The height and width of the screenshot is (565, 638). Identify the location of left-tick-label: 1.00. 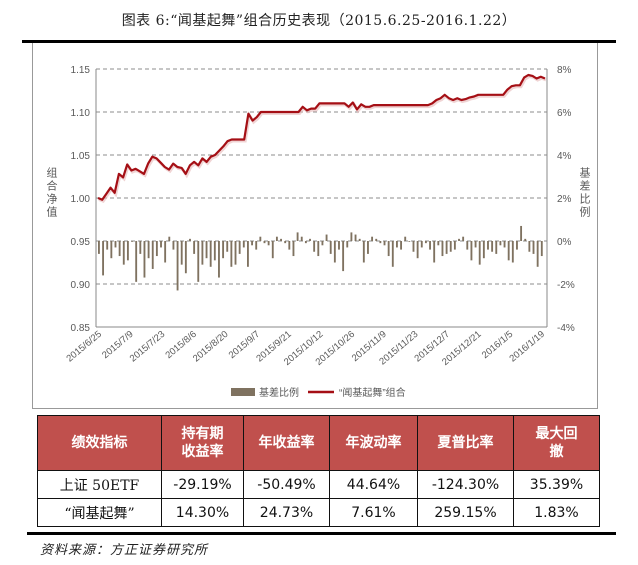
(81, 199).